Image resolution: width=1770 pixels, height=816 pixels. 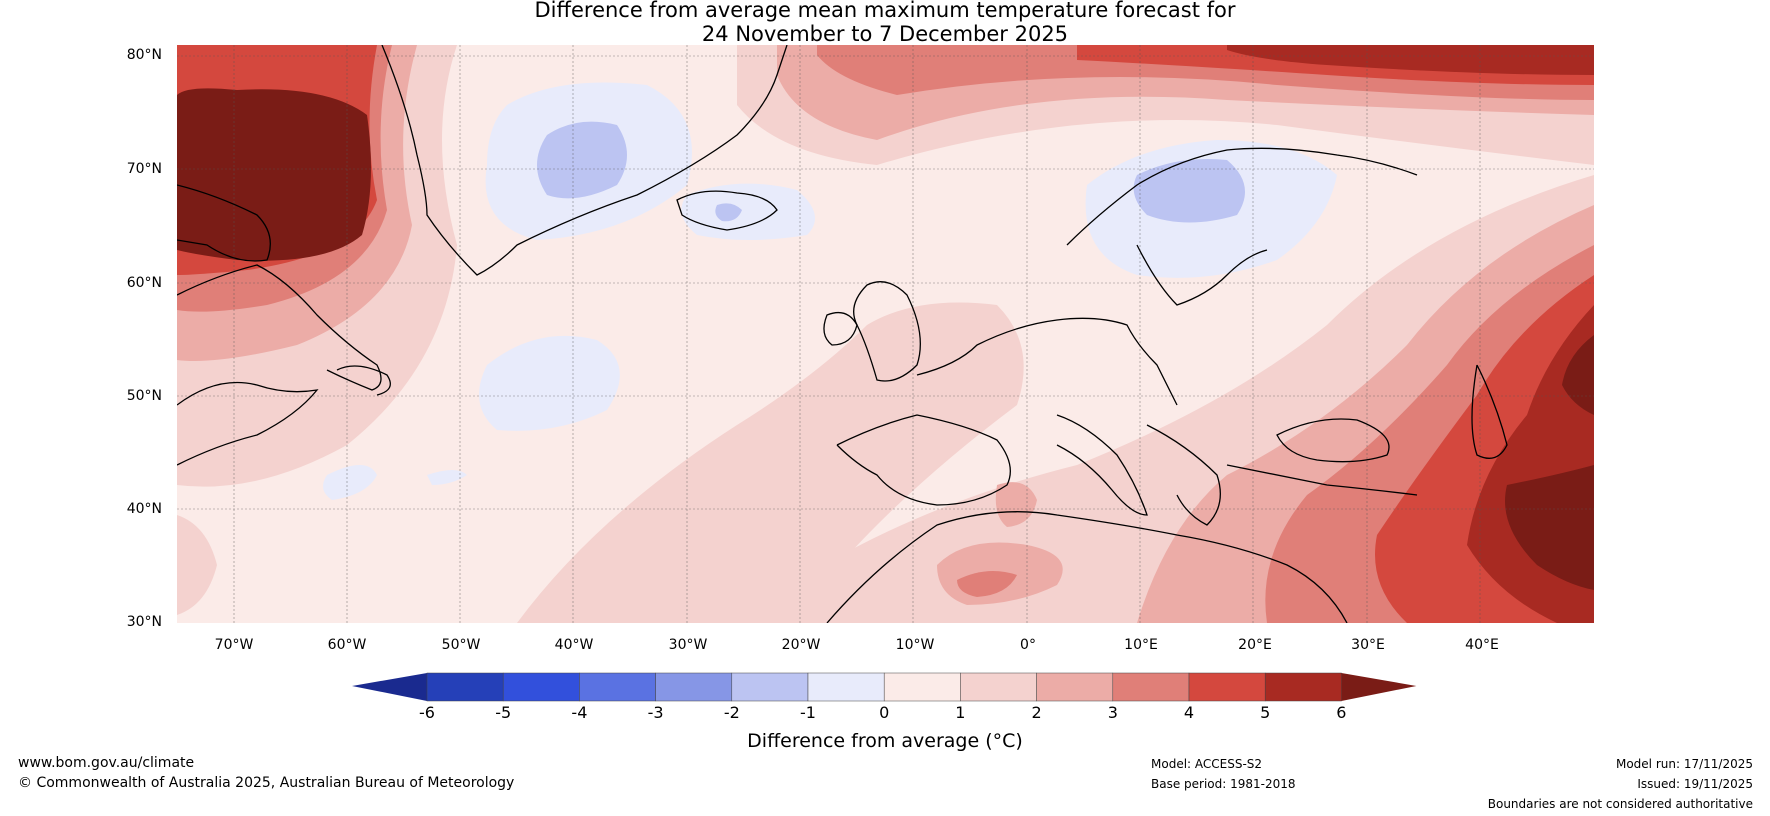 What do you see at coordinates (885, 34) in the screenshot?
I see `title-line-2: 24 November to 7 December 2025` at bounding box center [885, 34].